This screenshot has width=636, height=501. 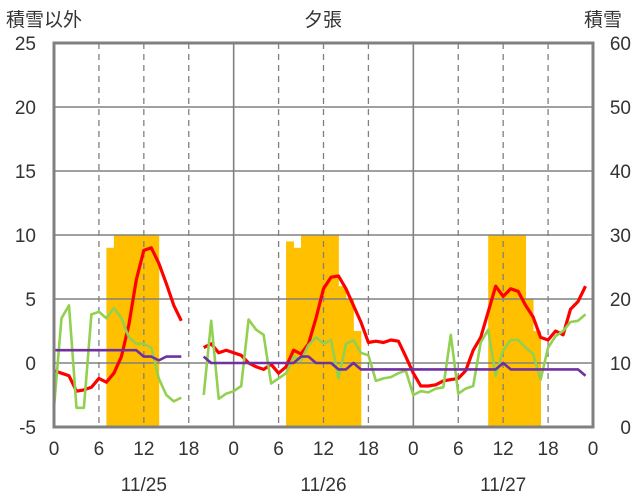 I want to click on right-axis-label: 積雪, so click(x=603, y=20).